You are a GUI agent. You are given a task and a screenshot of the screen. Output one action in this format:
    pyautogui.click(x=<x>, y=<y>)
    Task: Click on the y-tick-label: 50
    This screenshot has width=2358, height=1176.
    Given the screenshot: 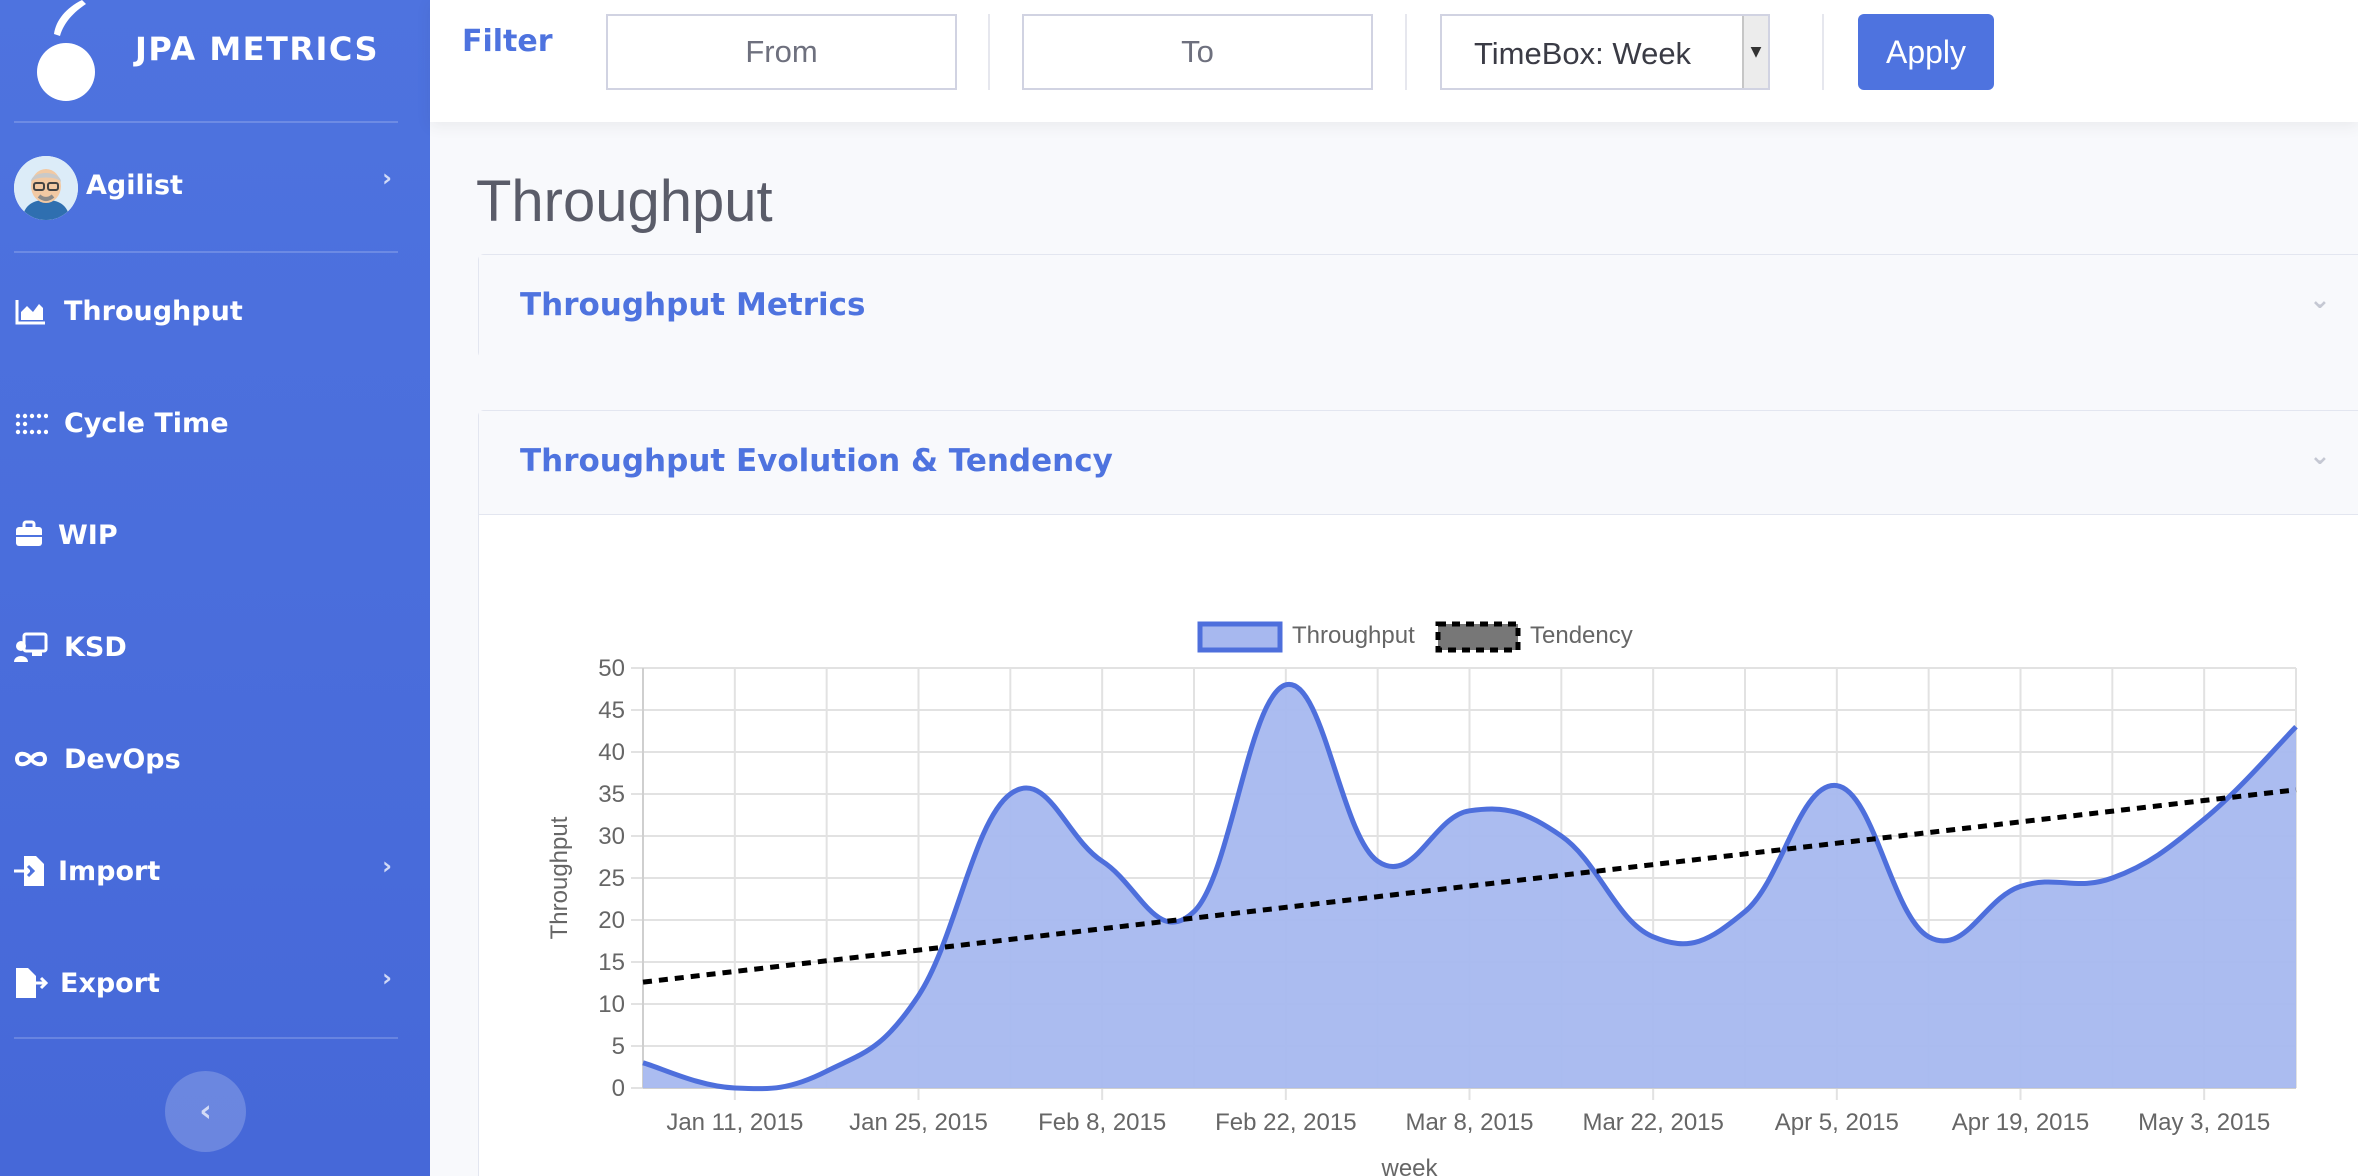 What is the action you would take?
    pyautogui.click(x=611, y=668)
    